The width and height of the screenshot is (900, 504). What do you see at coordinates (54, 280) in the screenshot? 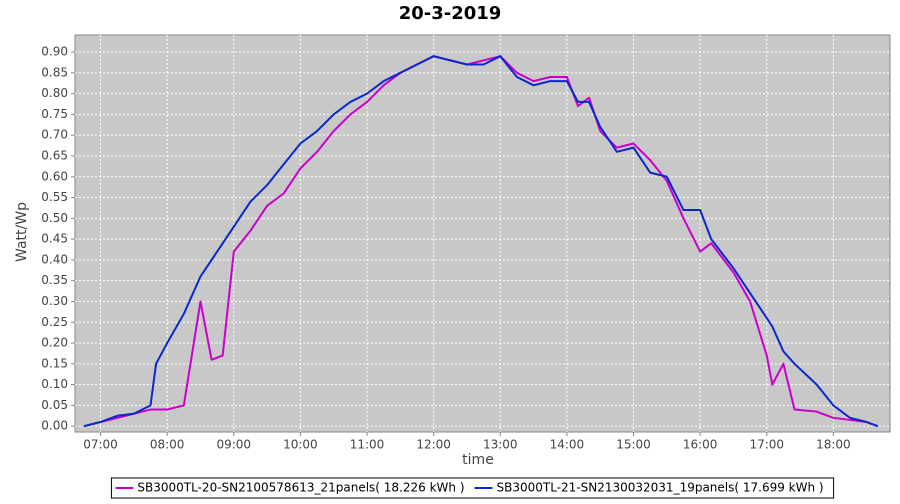
I see `y-tick-label: 0.35` at bounding box center [54, 280].